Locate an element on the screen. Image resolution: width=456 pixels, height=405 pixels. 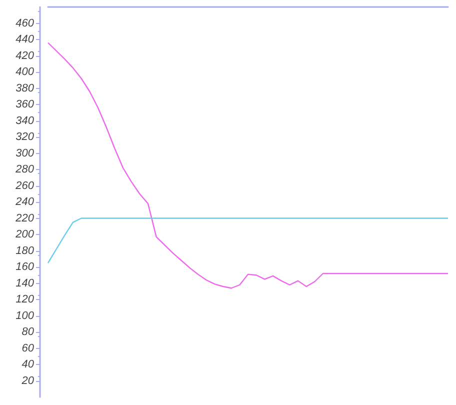
y-tick-label: 360 is located at coordinates (25, 104).